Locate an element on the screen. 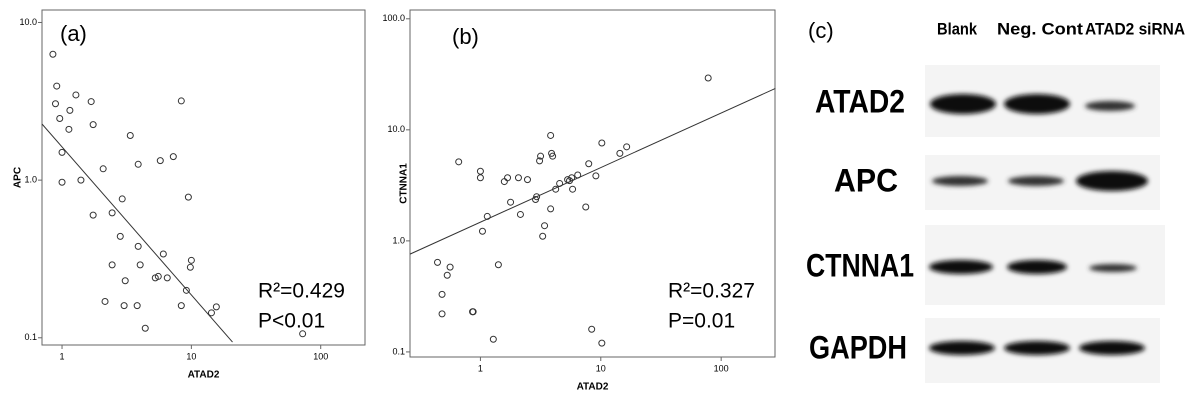 This screenshot has width=1200, height=400. panel-label: (a) is located at coordinates (73, 33).